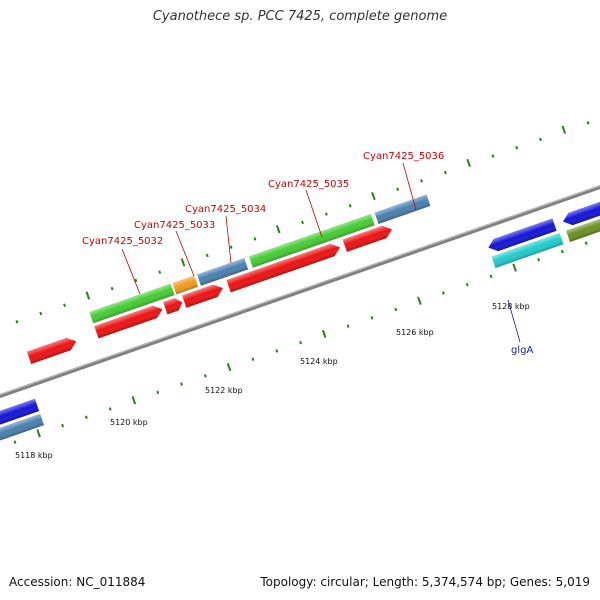 The image size is (600, 600). I want to click on feature-boxes, so click(260, 259).